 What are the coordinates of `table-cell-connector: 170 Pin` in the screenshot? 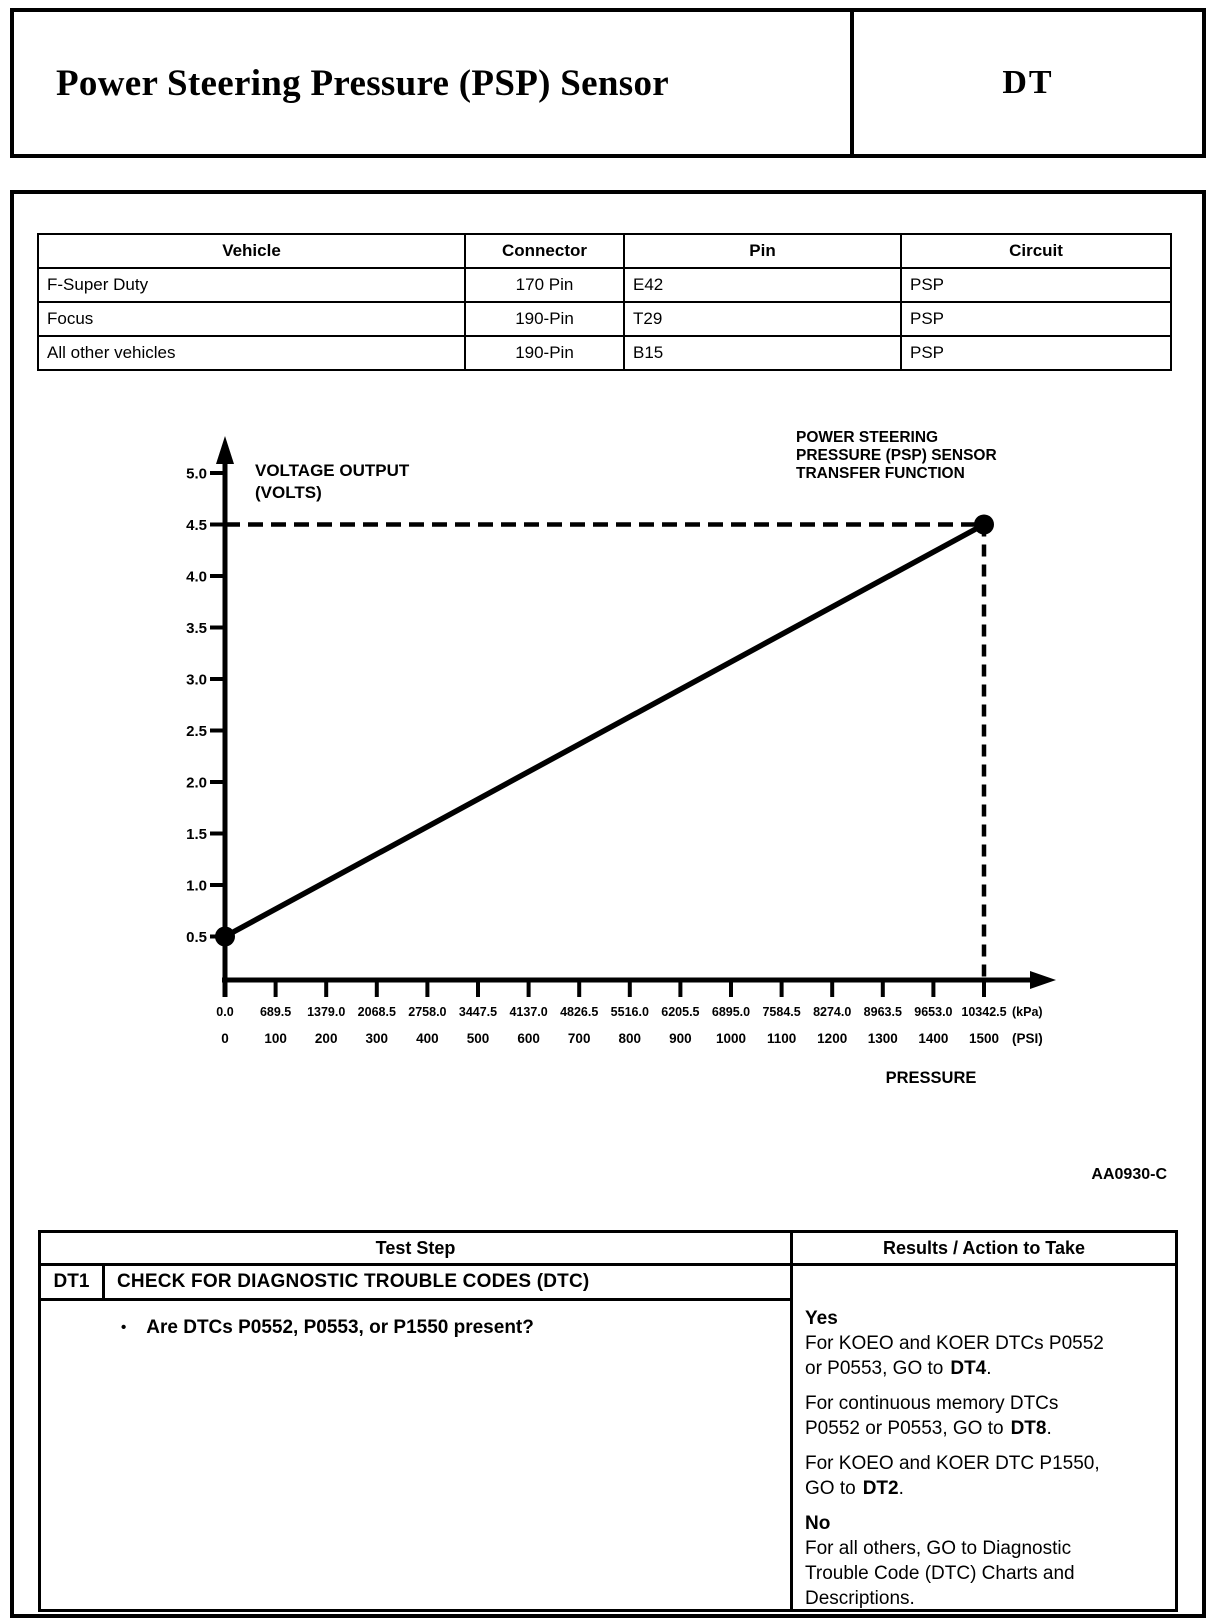 It's located at (544, 285).